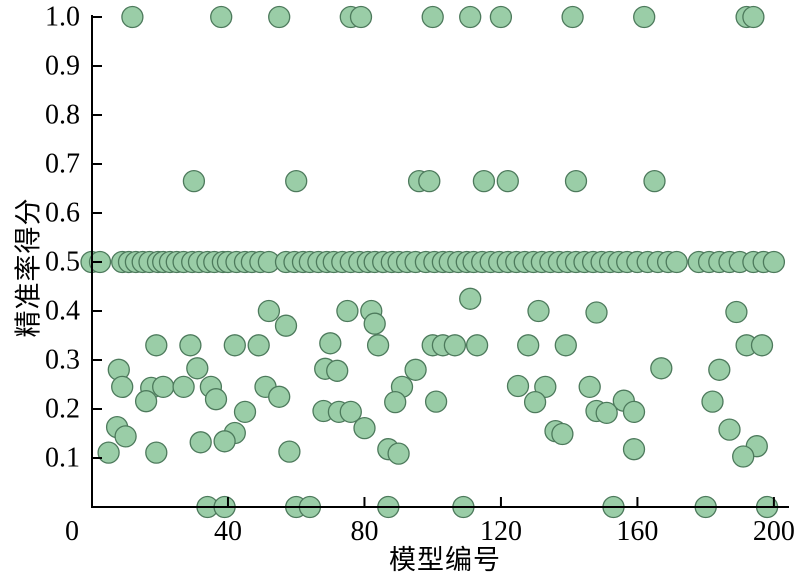  What do you see at coordinates (62, 164) in the screenshot?
I see `y-tick-label: 0.7` at bounding box center [62, 164].